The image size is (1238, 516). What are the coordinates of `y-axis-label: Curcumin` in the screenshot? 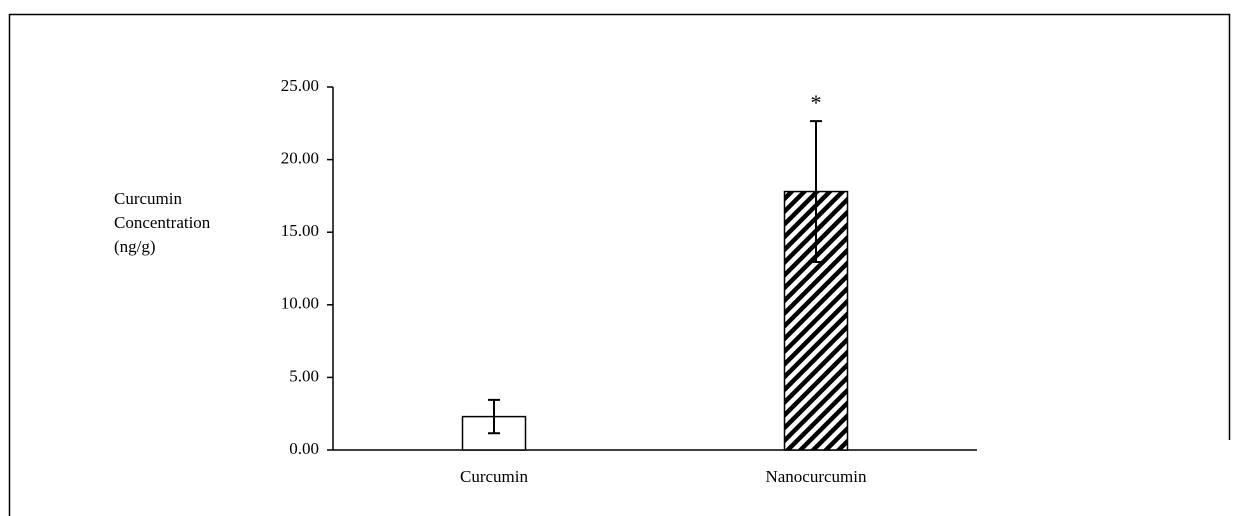 It's located at (148, 198).